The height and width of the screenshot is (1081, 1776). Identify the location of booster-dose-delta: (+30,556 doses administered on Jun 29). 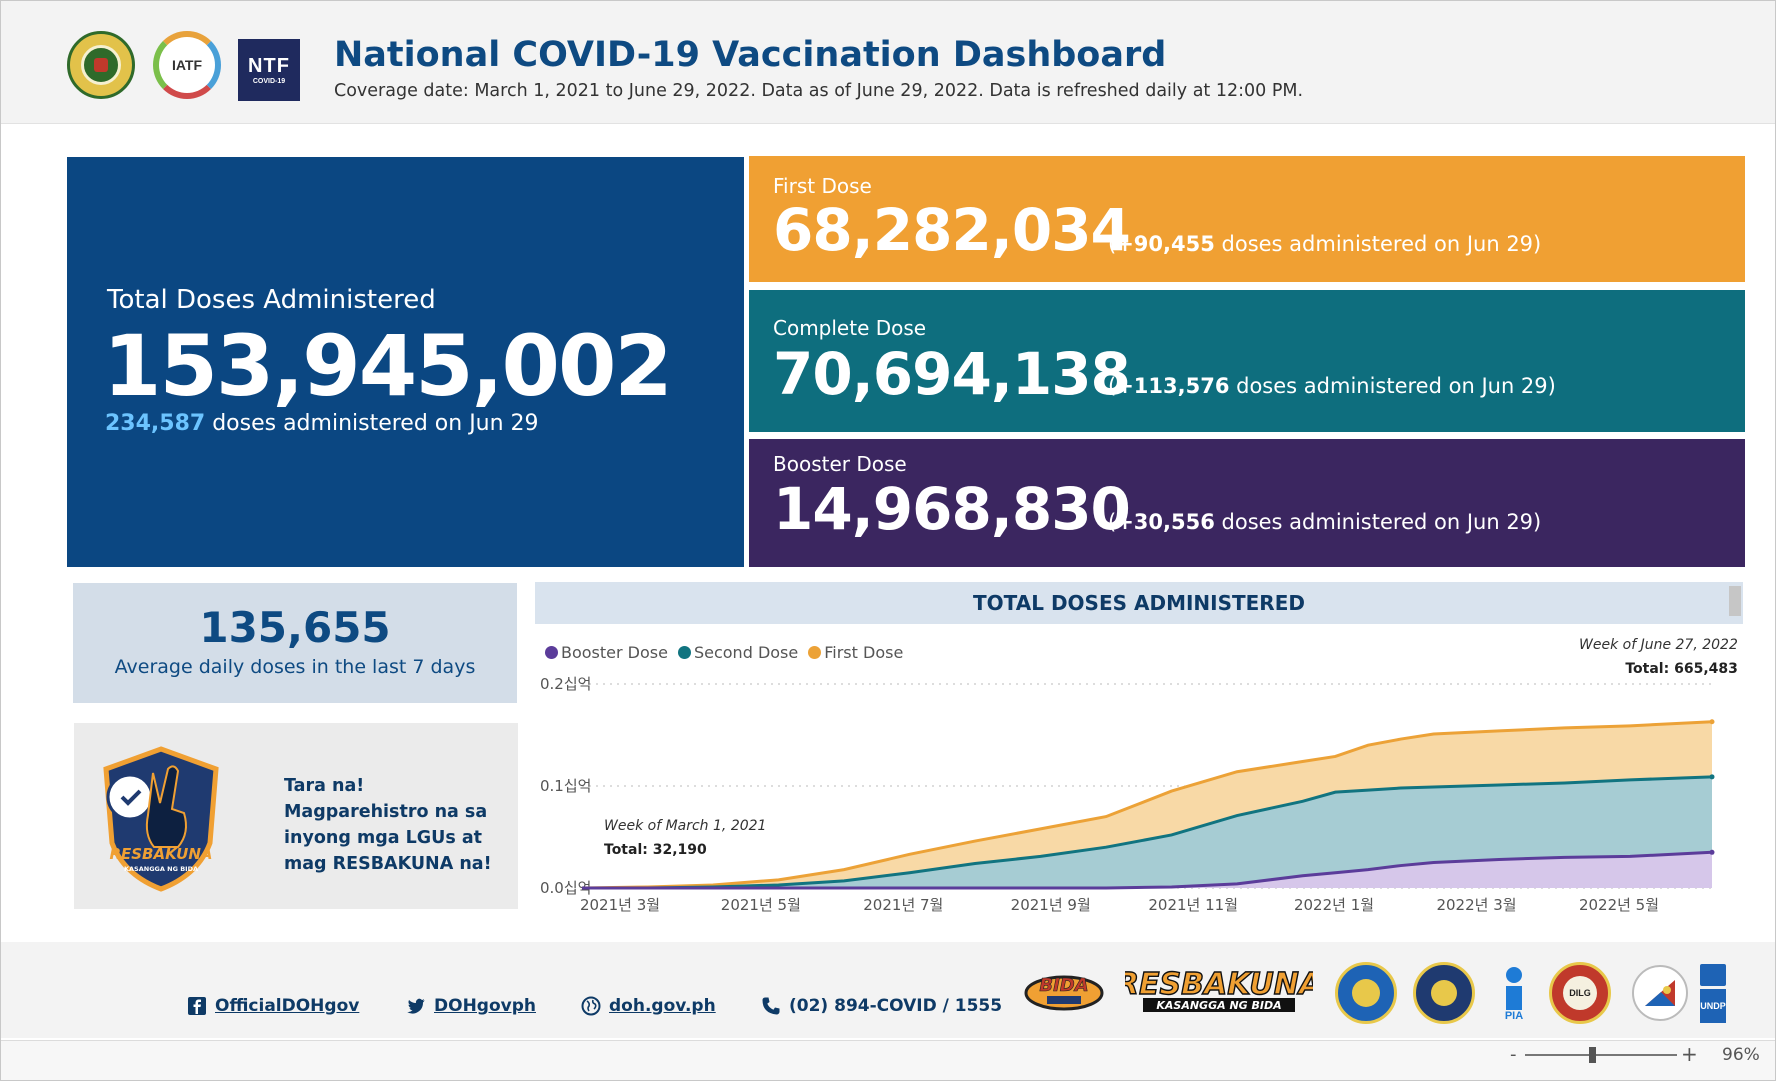
(1324, 522).